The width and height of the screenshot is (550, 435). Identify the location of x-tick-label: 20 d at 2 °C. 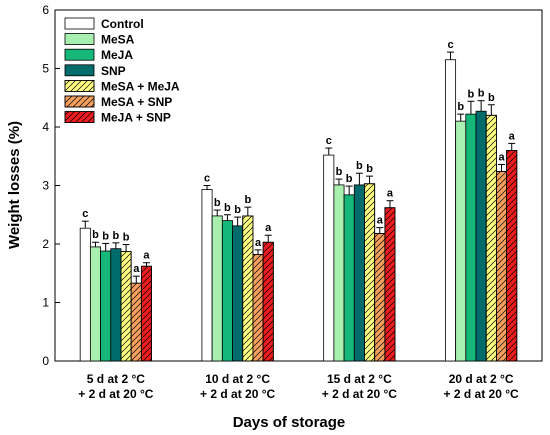
(481, 379).